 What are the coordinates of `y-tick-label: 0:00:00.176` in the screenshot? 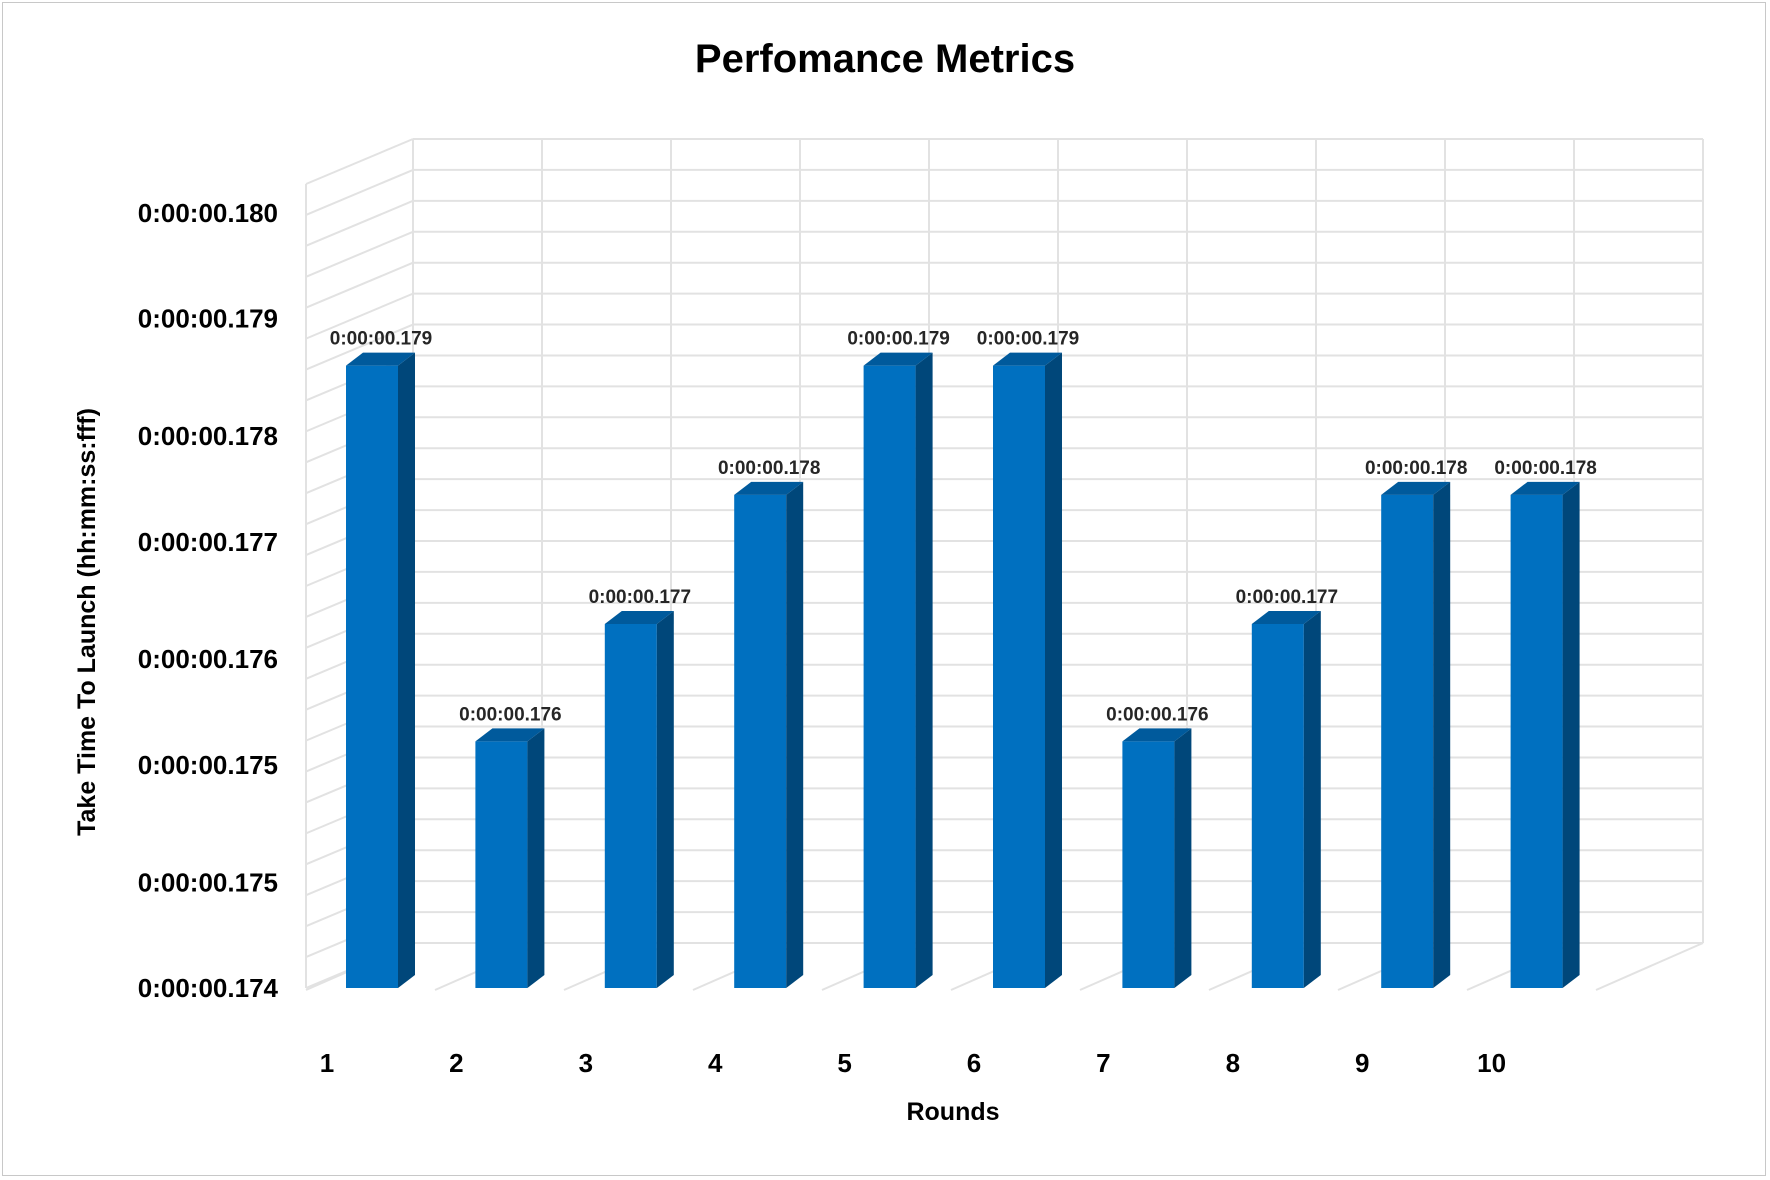 It's located at (208, 659).